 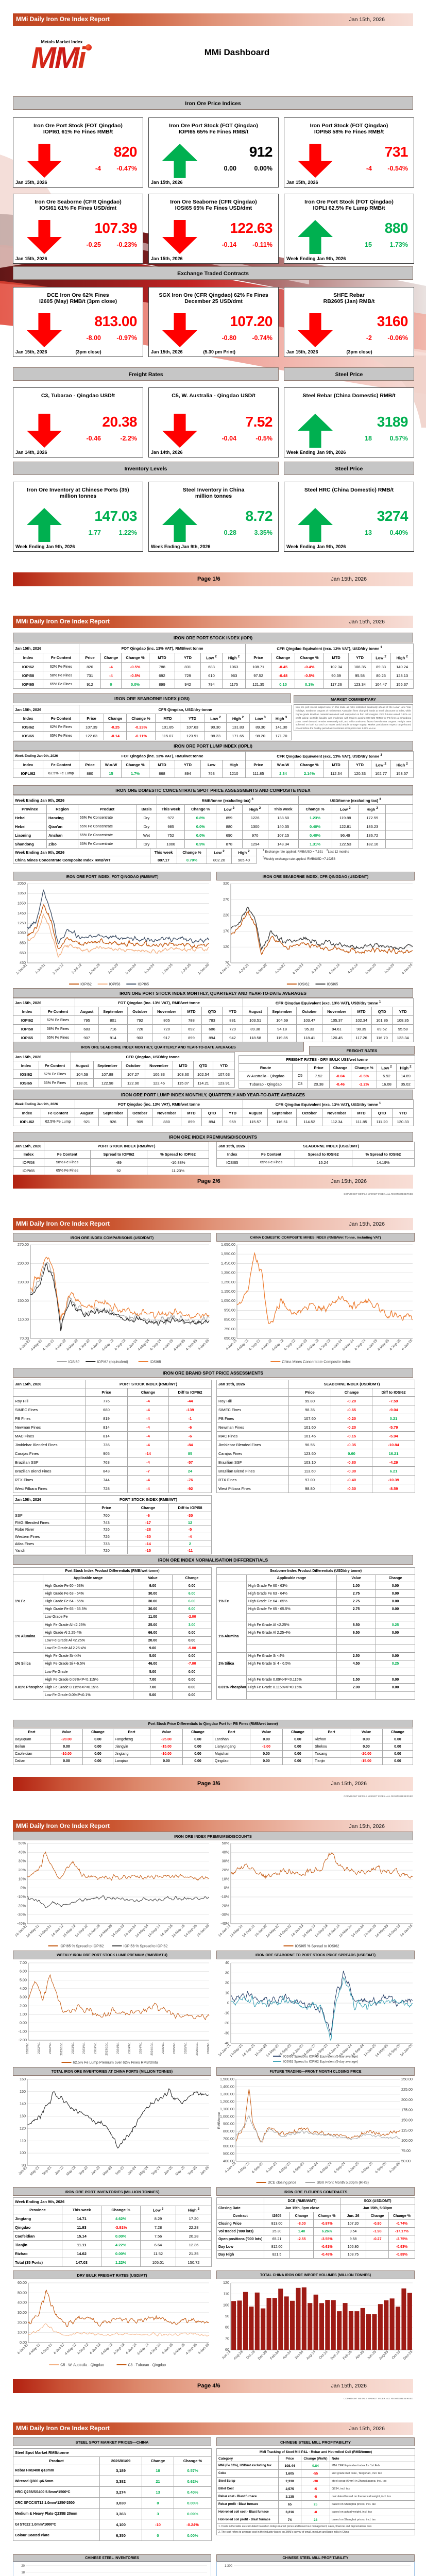 What do you see at coordinates (316, 968) in the screenshot?
I see `svg-text: 4-Jul-23` at bounding box center [316, 968].